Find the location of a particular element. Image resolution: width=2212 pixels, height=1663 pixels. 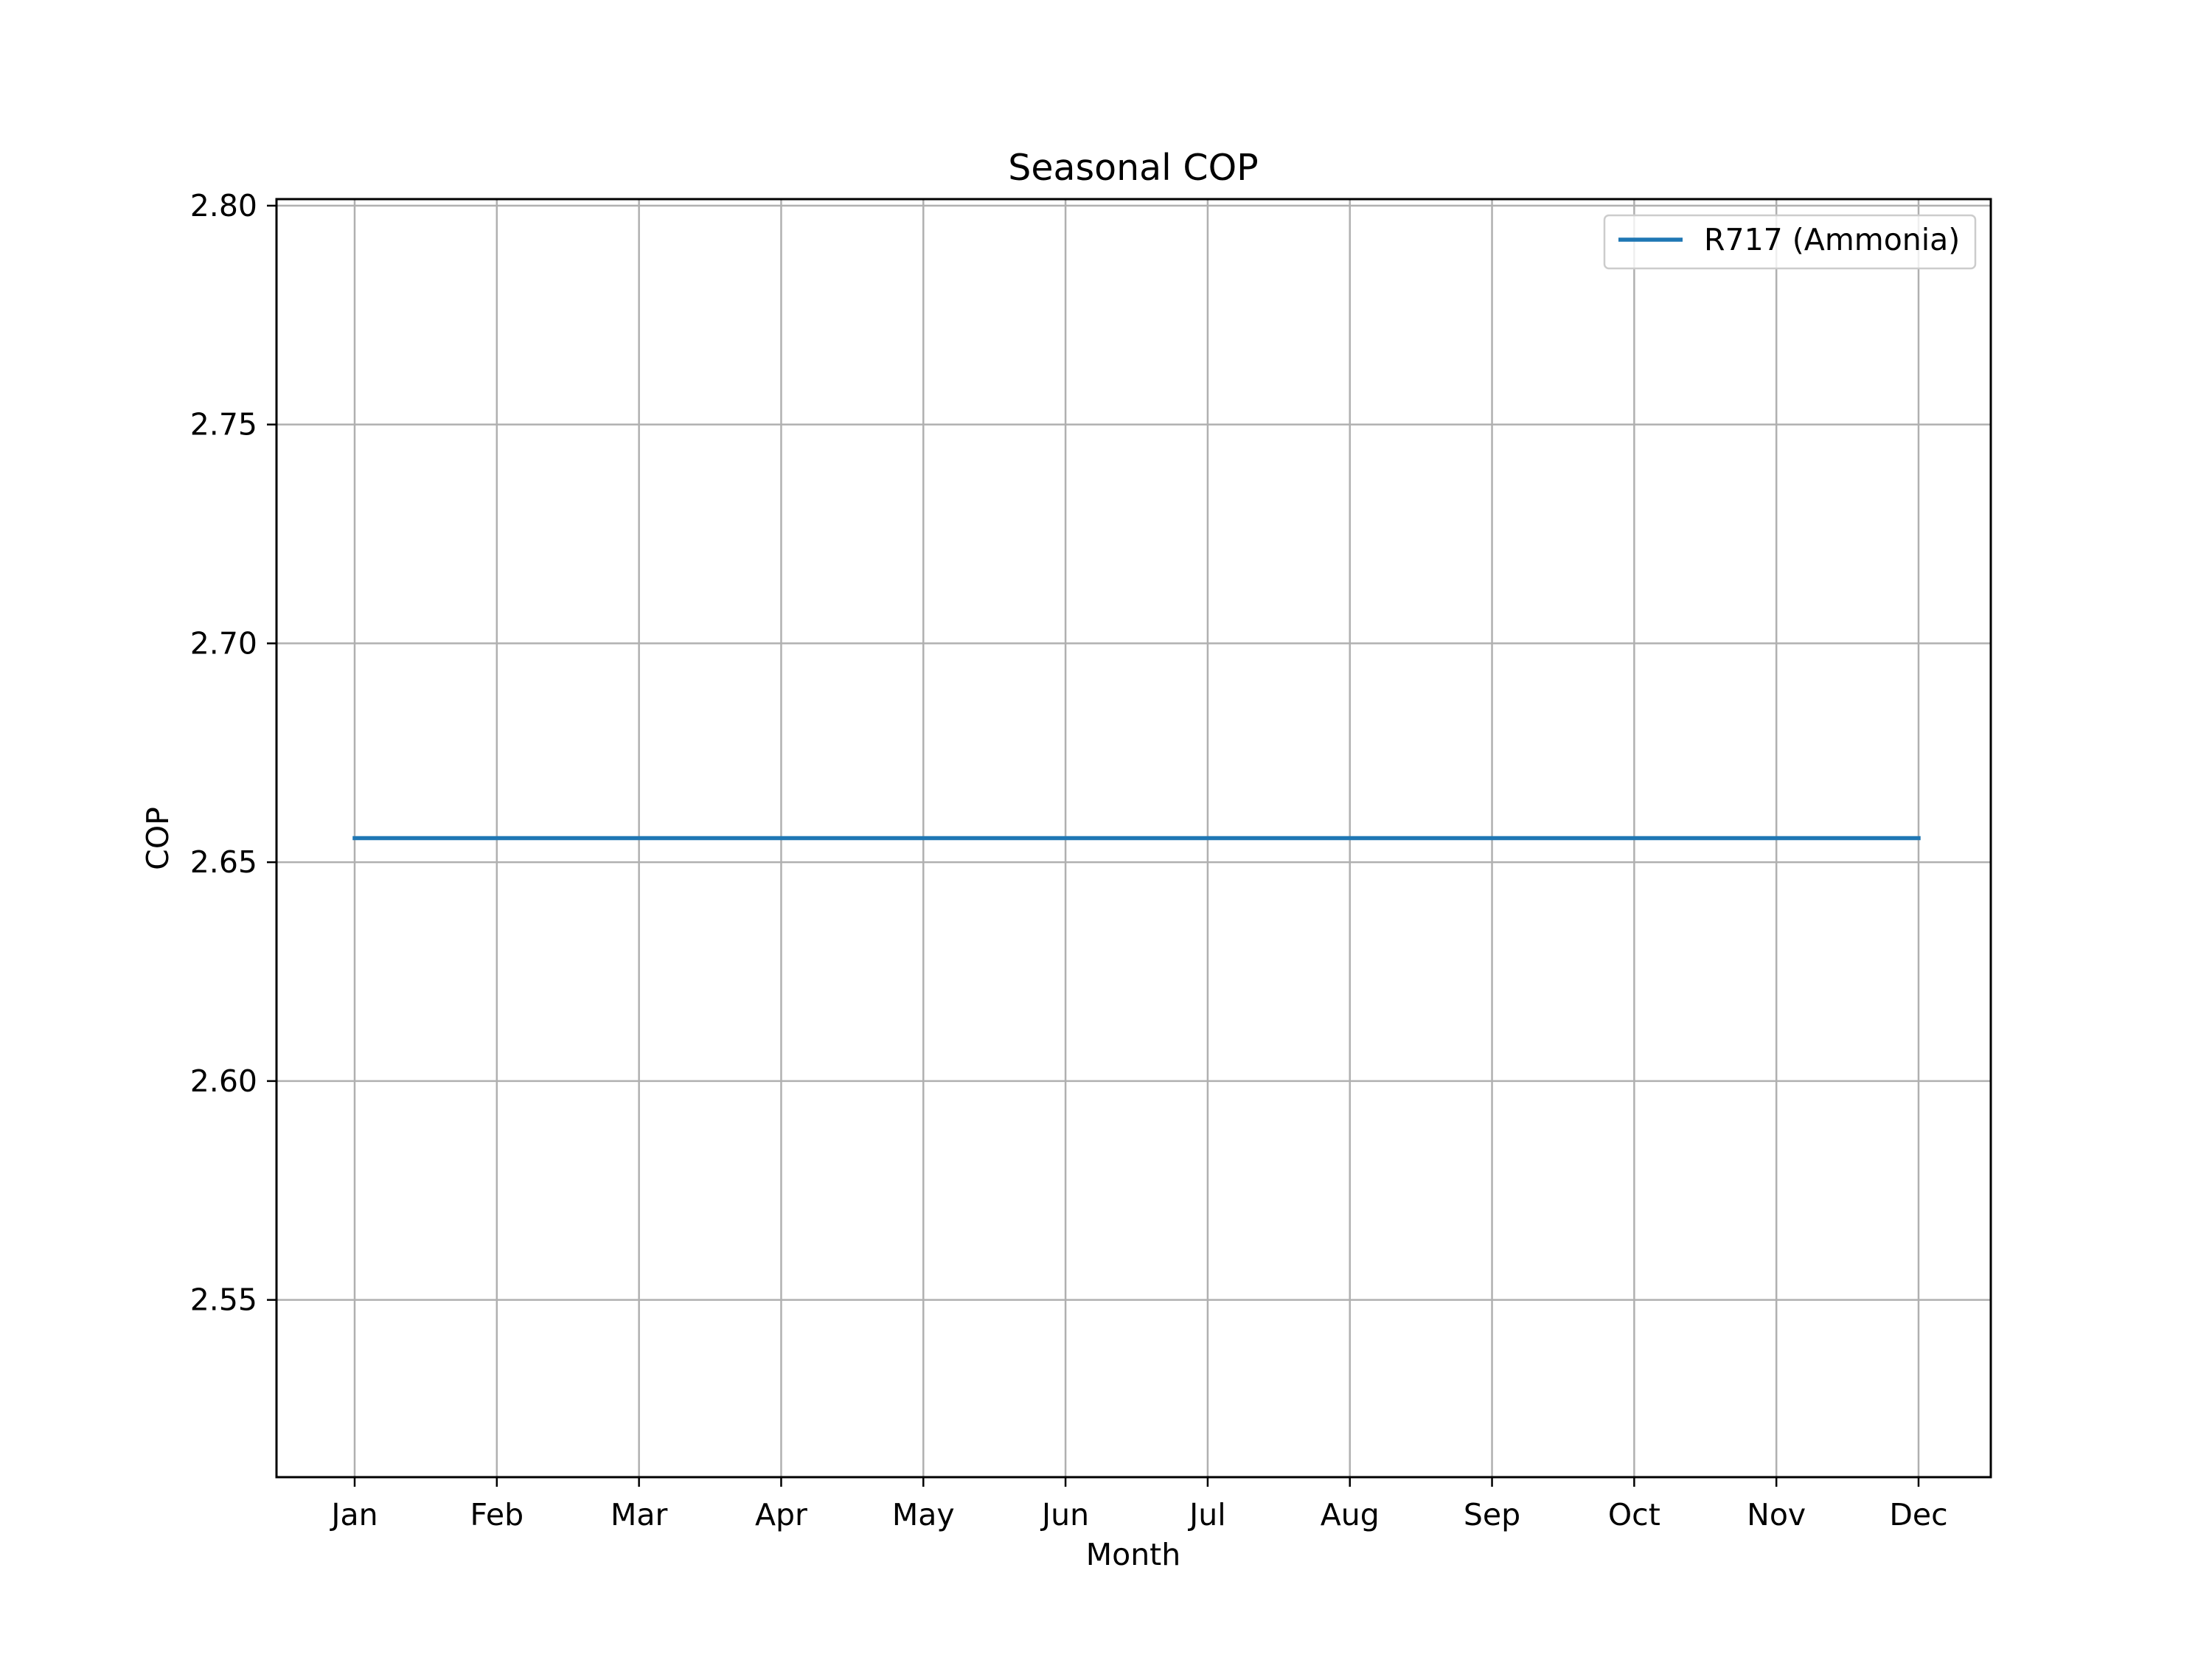

y-tick-label: 2.65 is located at coordinates (223, 862).